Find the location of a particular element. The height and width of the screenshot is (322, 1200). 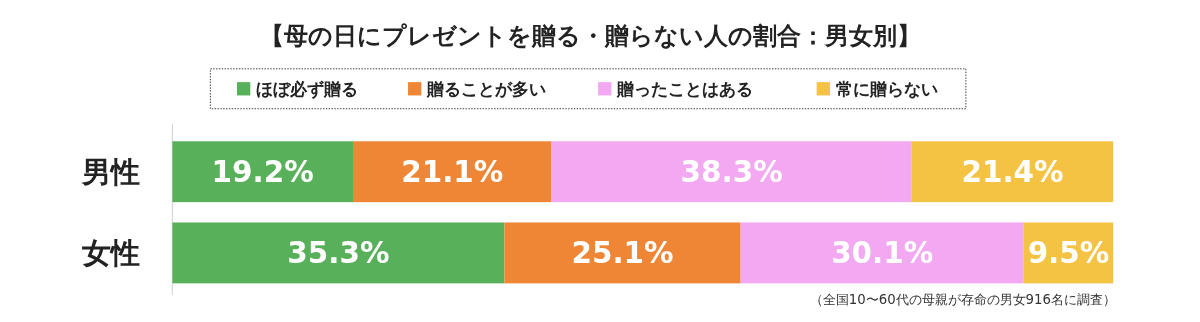

data-label: 38.3% is located at coordinates (731, 172).